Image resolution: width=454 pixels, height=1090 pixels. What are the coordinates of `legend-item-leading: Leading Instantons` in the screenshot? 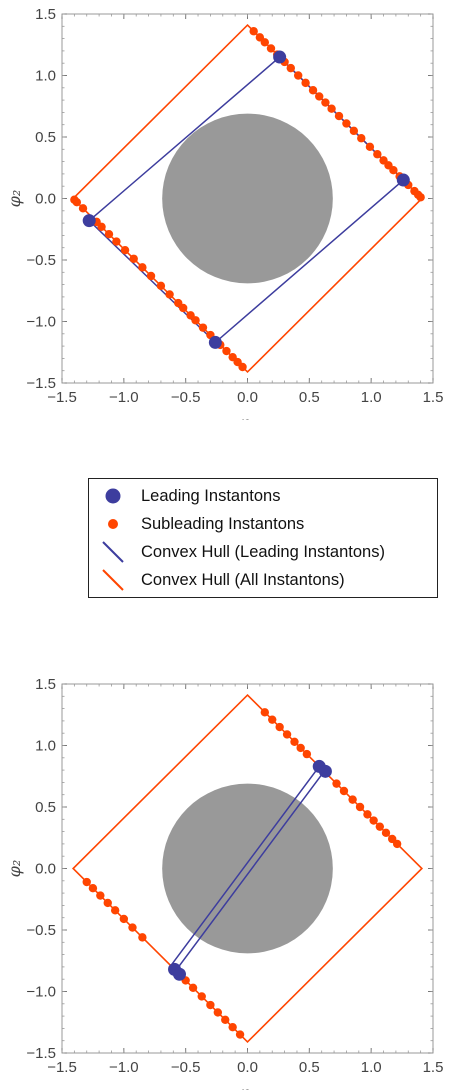 It's located at (263, 496).